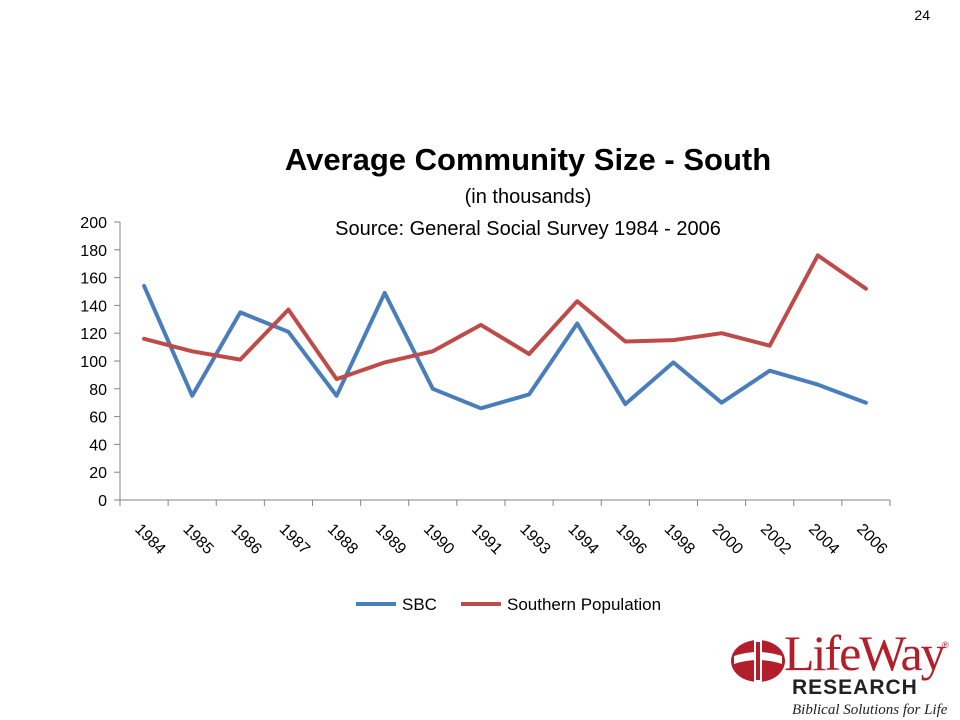  I want to click on logo-research-text: RESEARCH, so click(855, 687).